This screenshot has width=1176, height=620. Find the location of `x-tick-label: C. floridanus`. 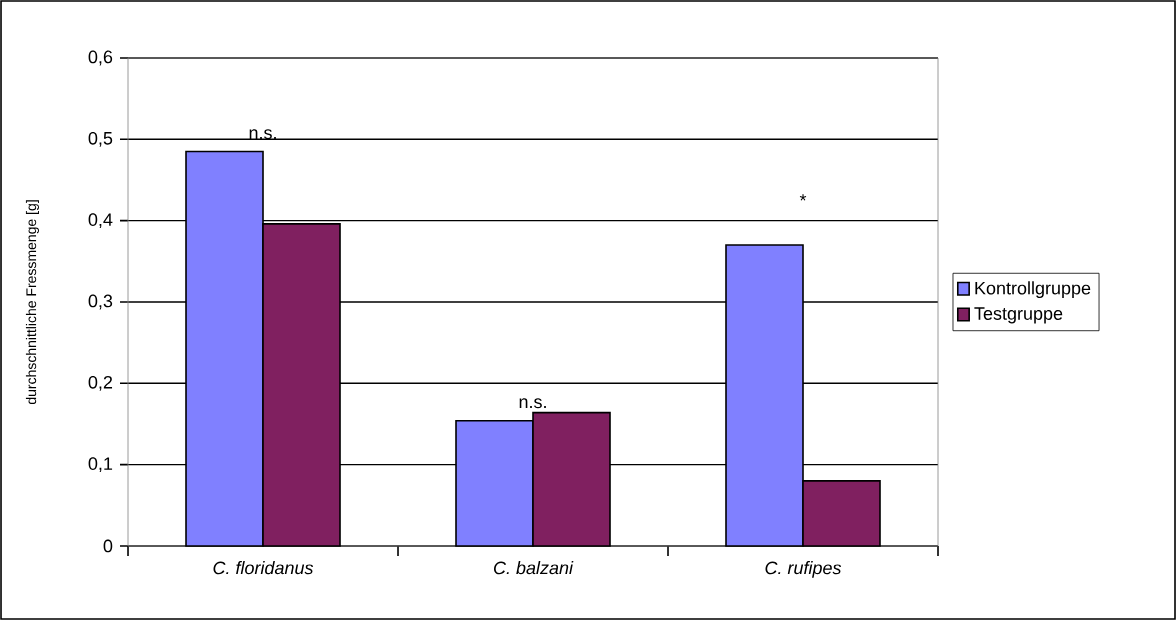

x-tick-label: C. floridanus is located at coordinates (263, 568).